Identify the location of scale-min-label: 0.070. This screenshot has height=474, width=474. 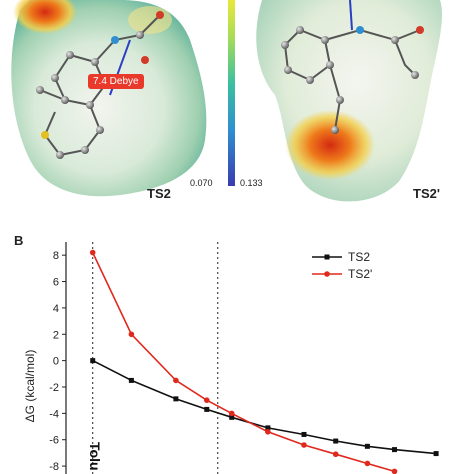
(201, 183).